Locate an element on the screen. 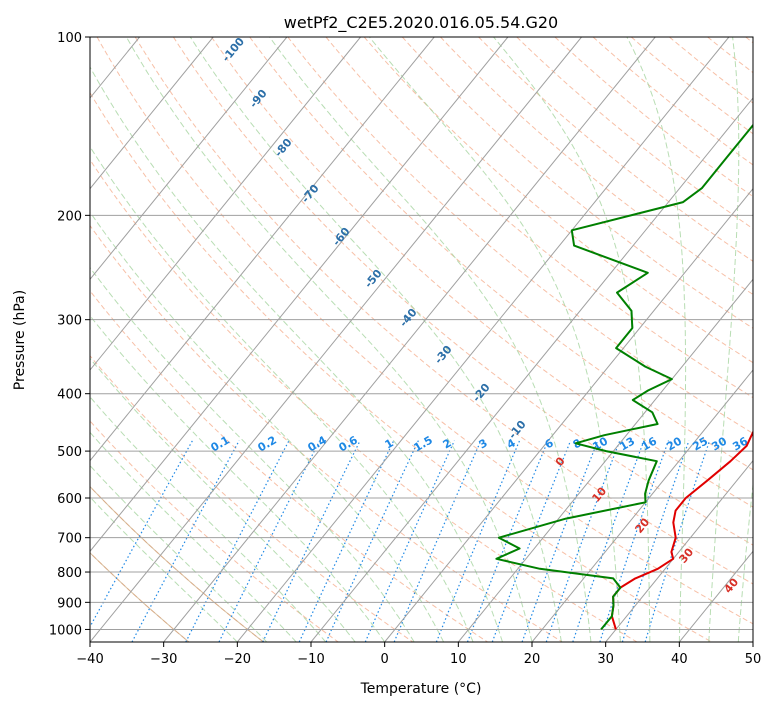 The height and width of the screenshot is (708, 775). y-tick-label: 200 is located at coordinates (69, 216).